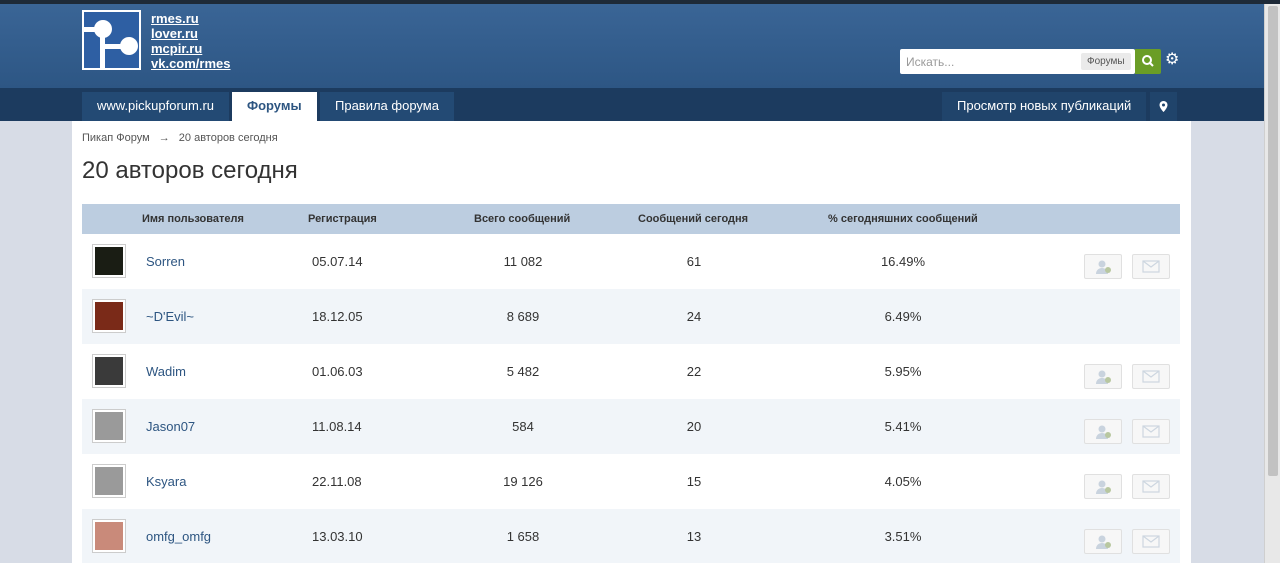 The width and height of the screenshot is (1280, 563). Describe the element at coordinates (166, 481) in the screenshot. I see `username-link: Ksyara` at that location.